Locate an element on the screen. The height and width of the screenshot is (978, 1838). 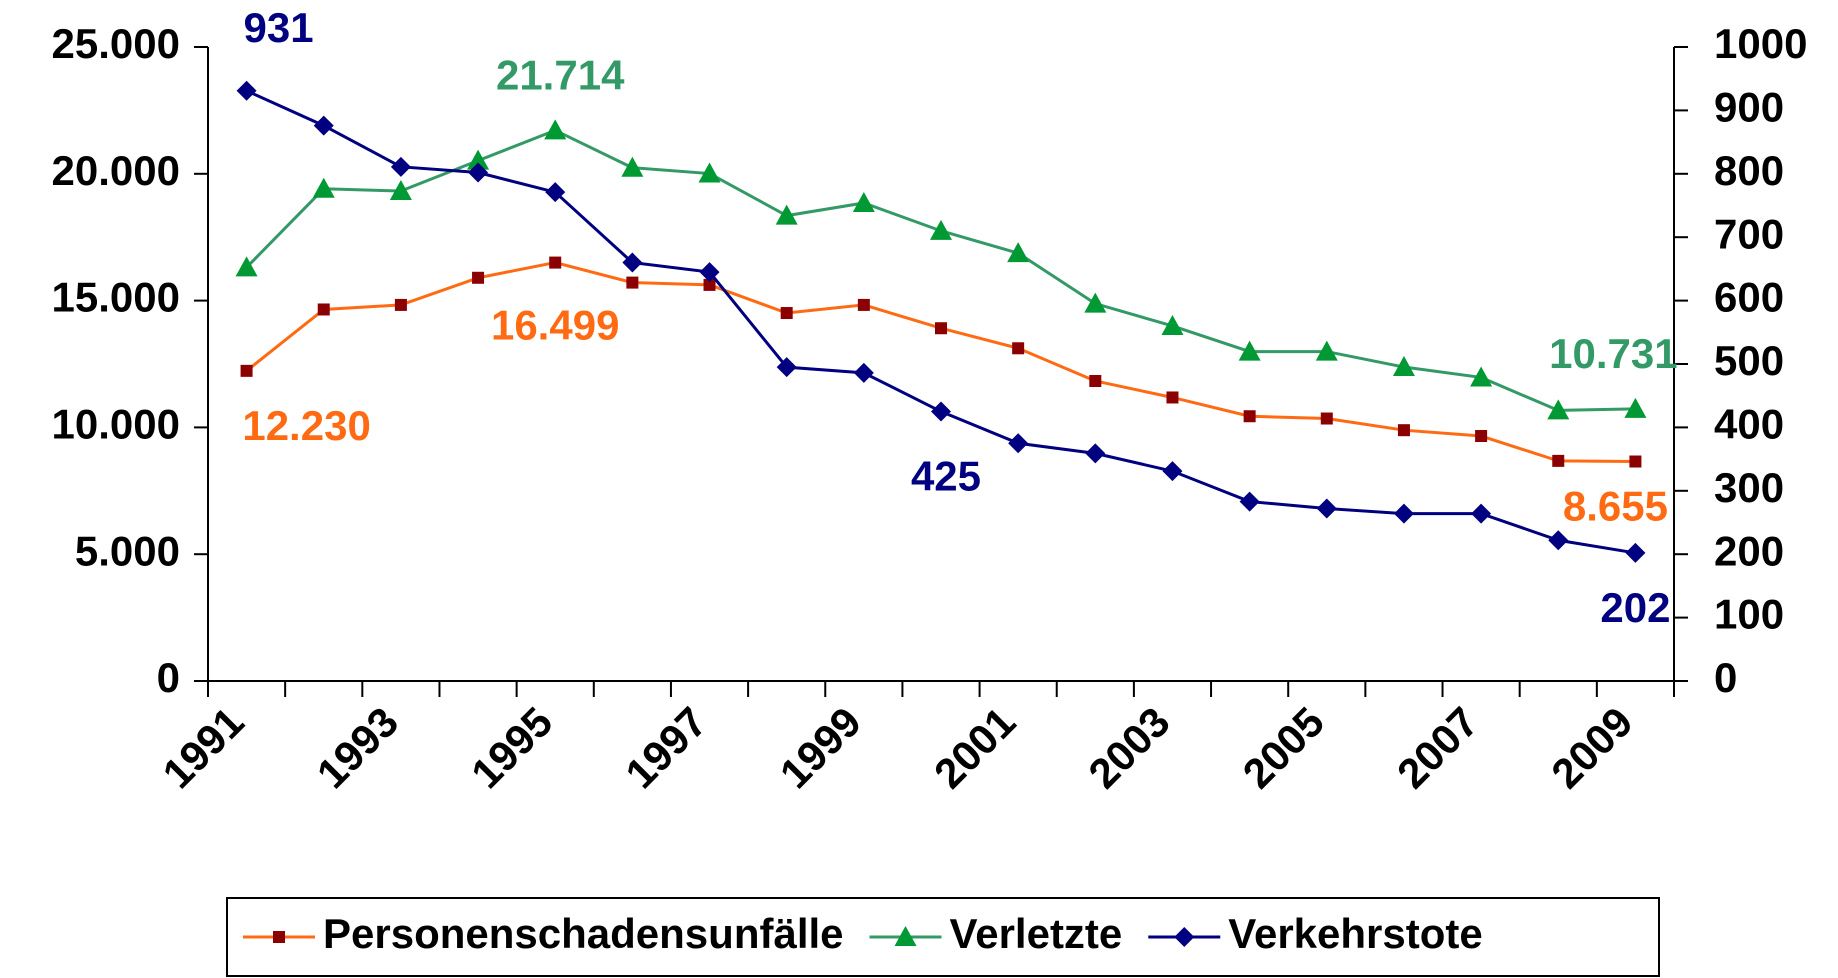
y-tick-label: 15.000 is located at coordinates (116, 297).